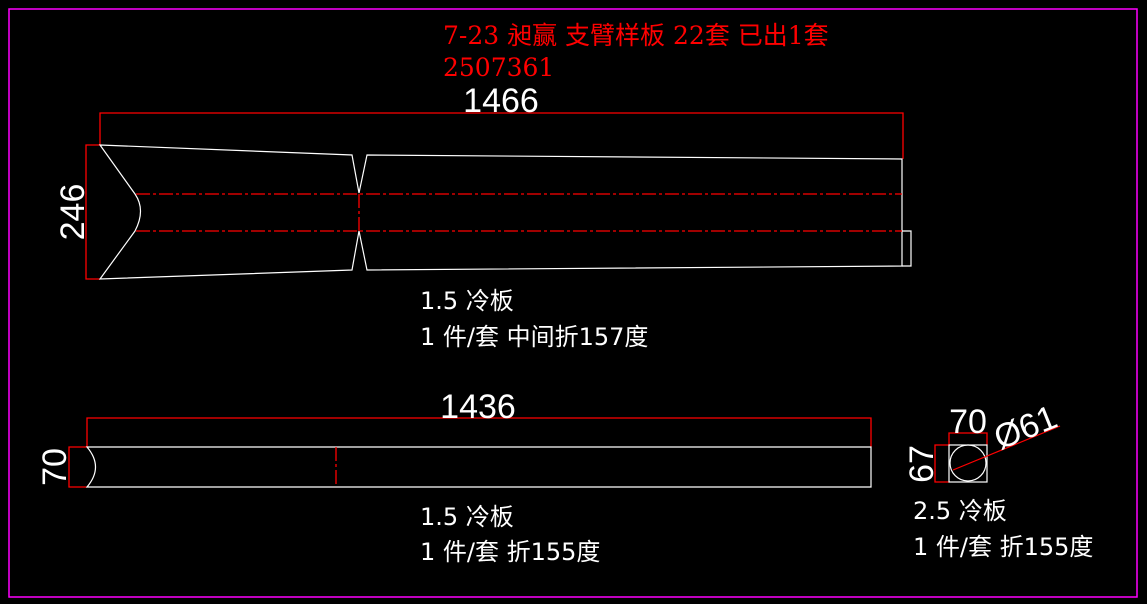 The width and height of the screenshot is (1147, 604). Describe the element at coordinates (478, 407) in the screenshot. I see `part-2-width-label: 1436` at that location.